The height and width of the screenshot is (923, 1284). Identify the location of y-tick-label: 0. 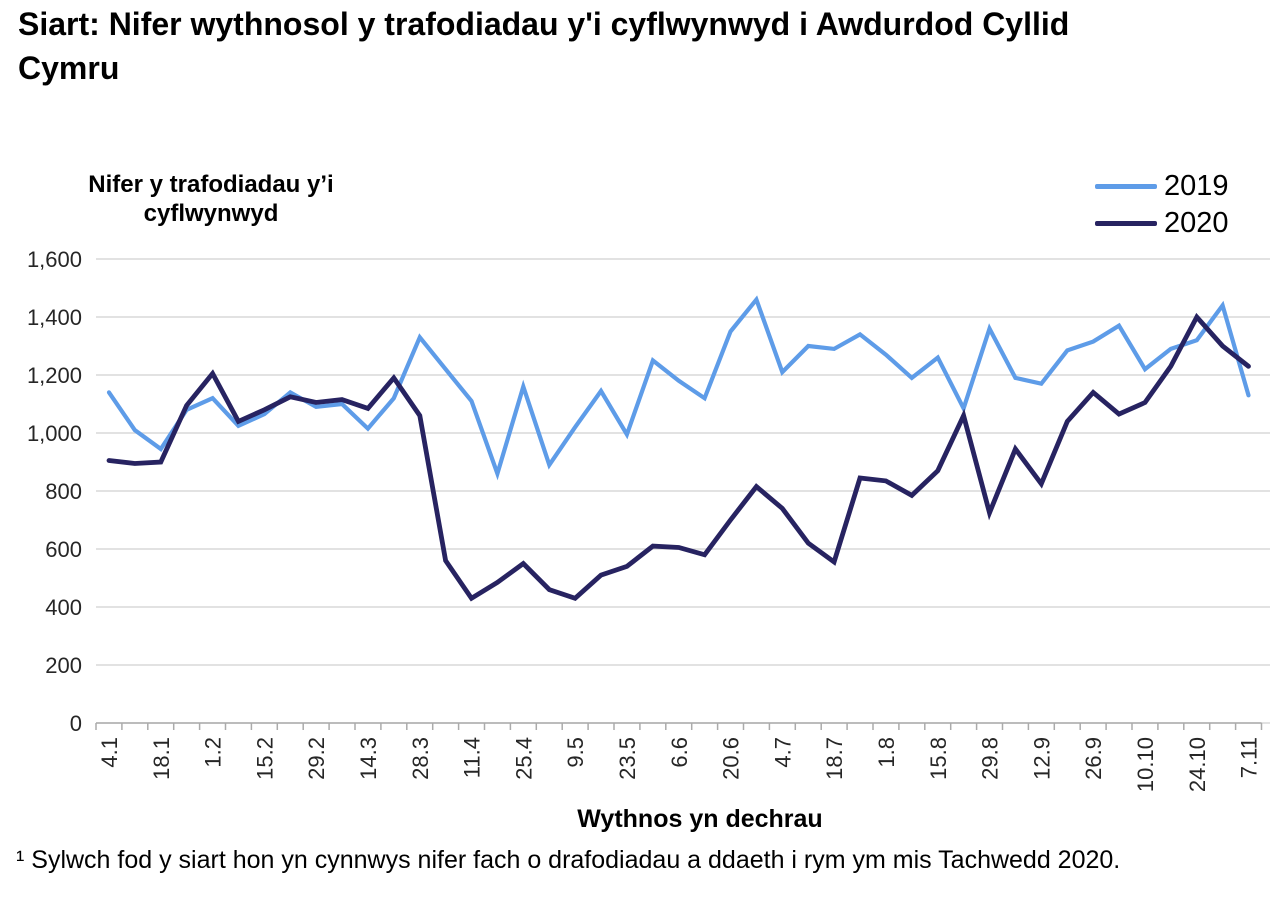
(76, 723).